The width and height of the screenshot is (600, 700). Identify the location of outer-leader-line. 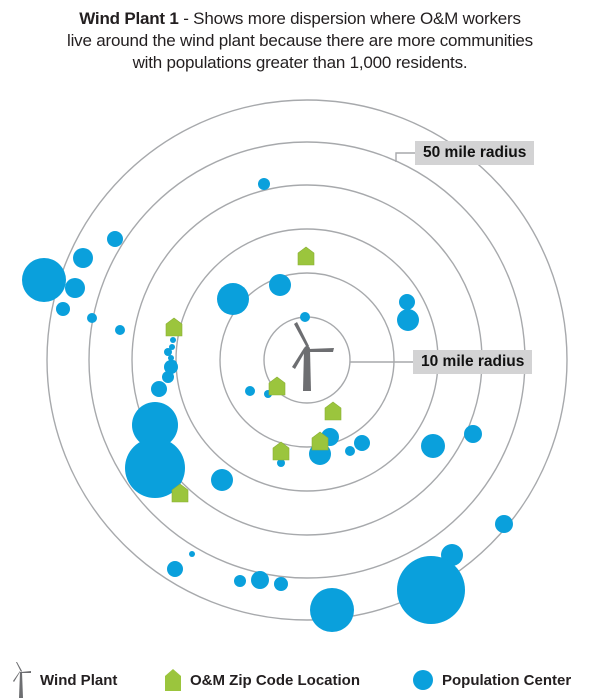
(405, 157).